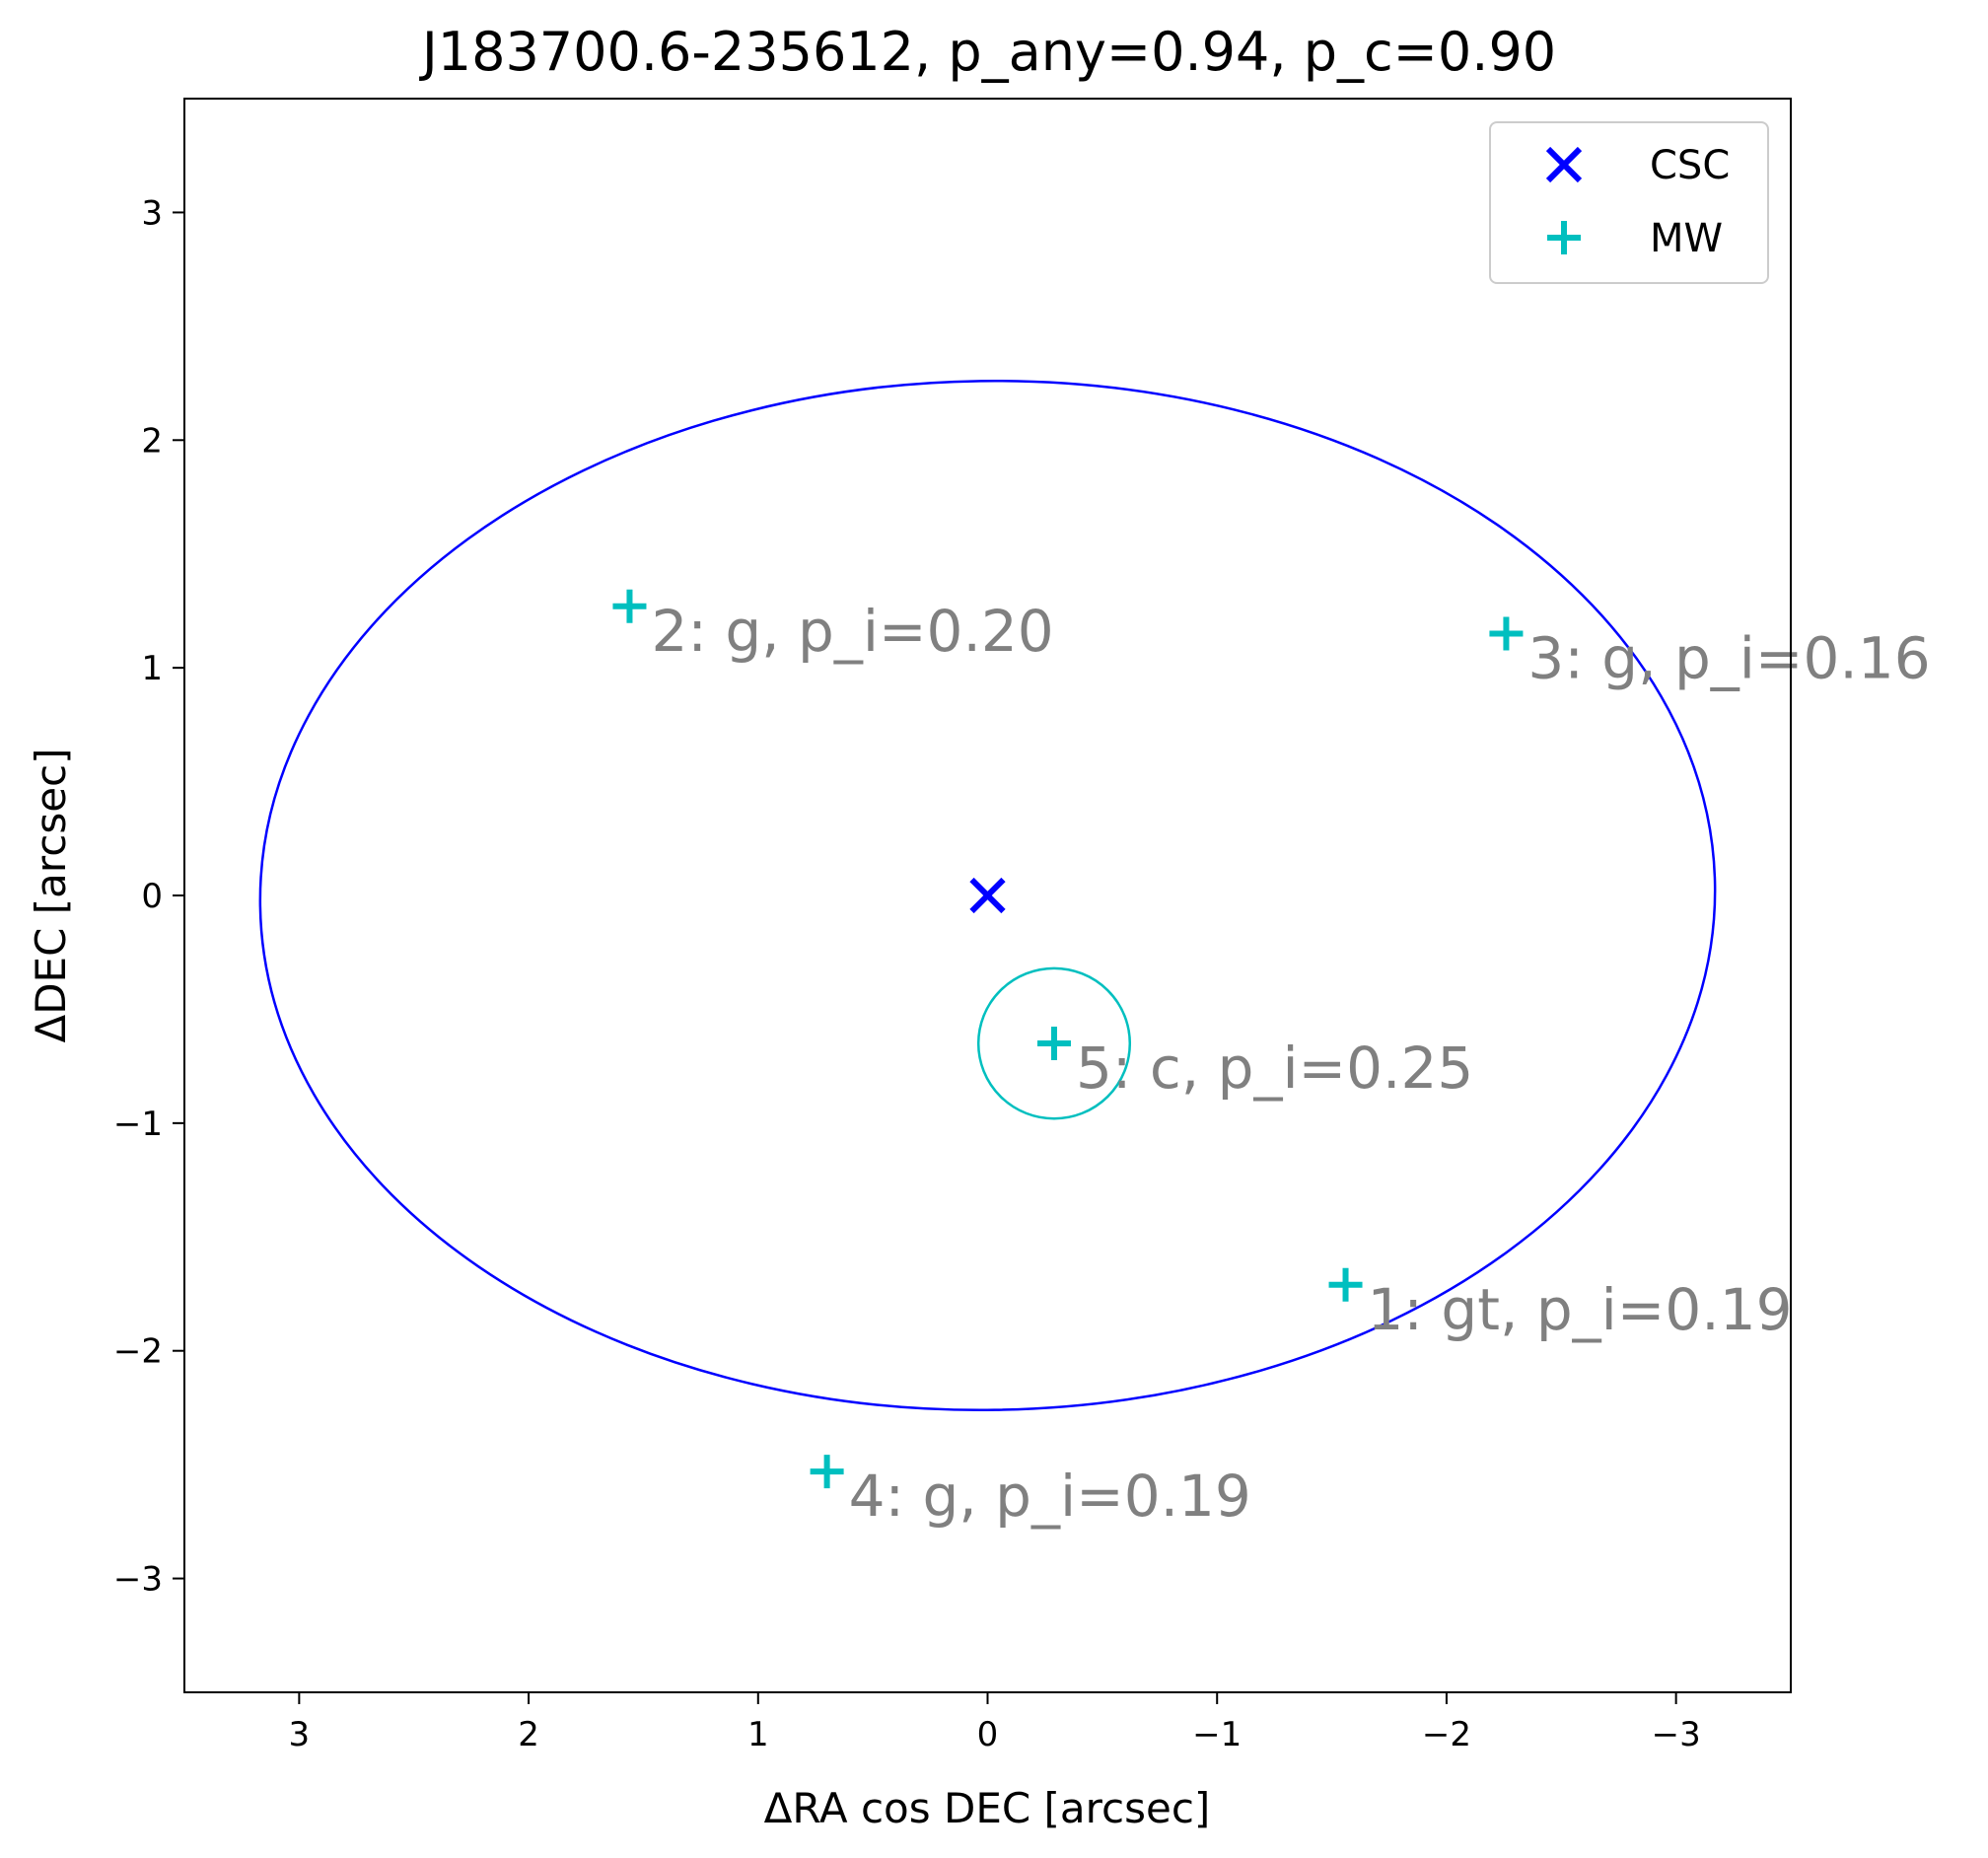 This screenshot has height=1858, width=1988. I want to click on mw-error-circle, so click(1054, 1043).